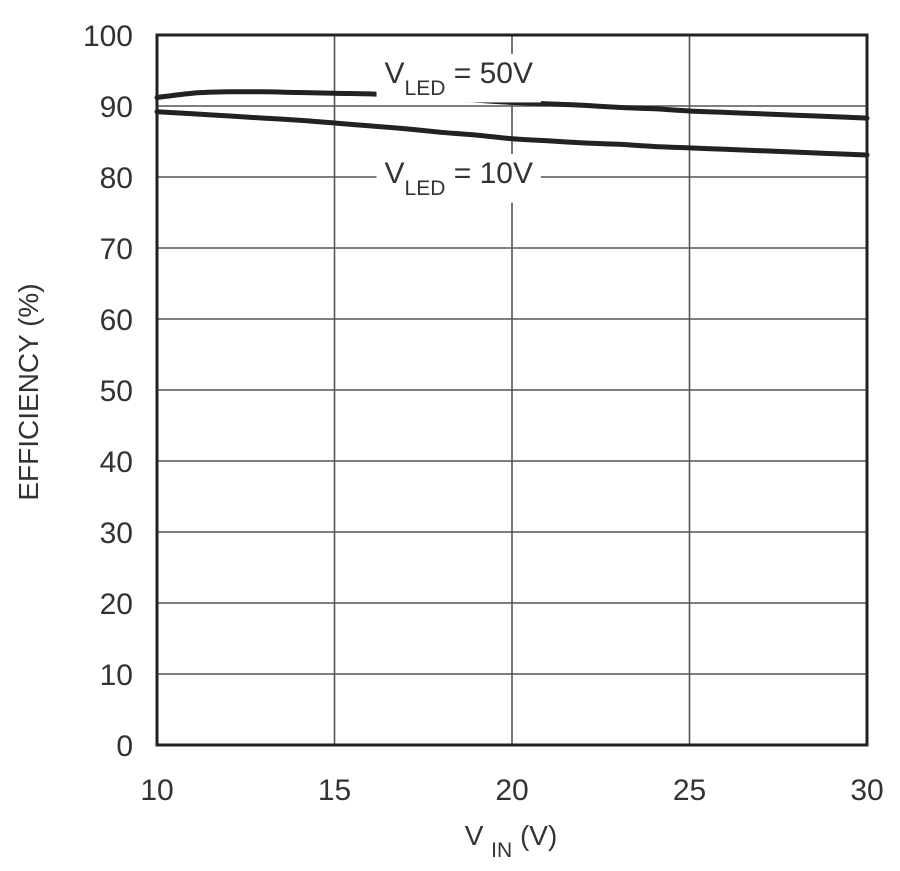 The image size is (900, 871). Describe the element at coordinates (866, 790) in the screenshot. I see `x-tick-label: 30` at that location.